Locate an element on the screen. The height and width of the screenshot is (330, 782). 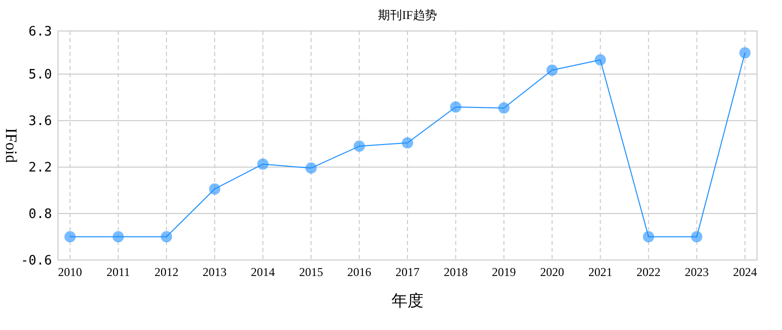
y-tick-label: 3.6 is located at coordinates (40, 122).